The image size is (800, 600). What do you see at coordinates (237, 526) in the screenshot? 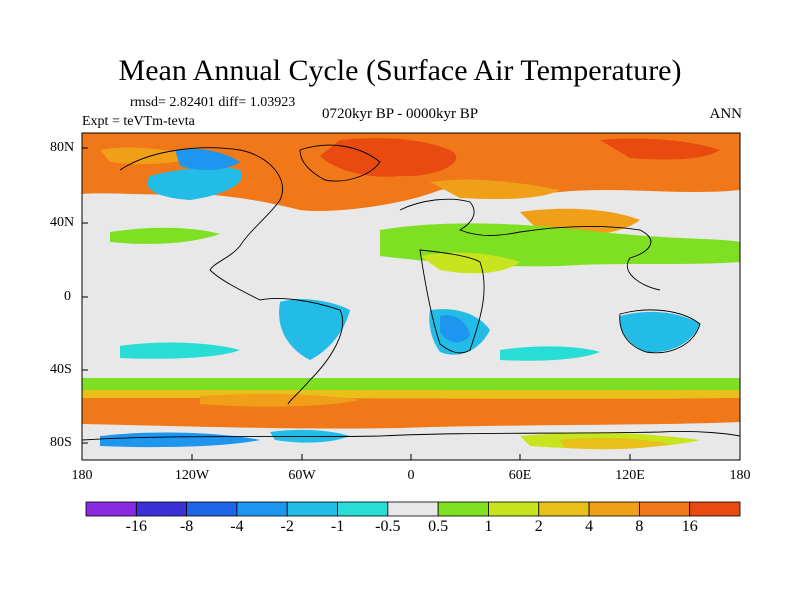
I see `colorbar-label: -4` at bounding box center [237, 526].